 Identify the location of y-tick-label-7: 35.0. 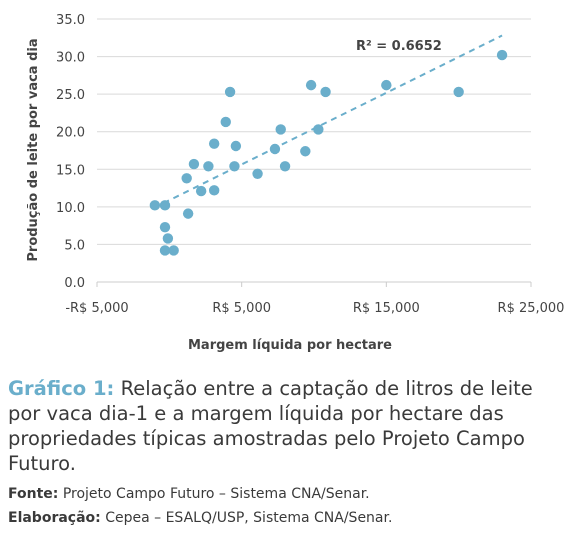
(70, 20).